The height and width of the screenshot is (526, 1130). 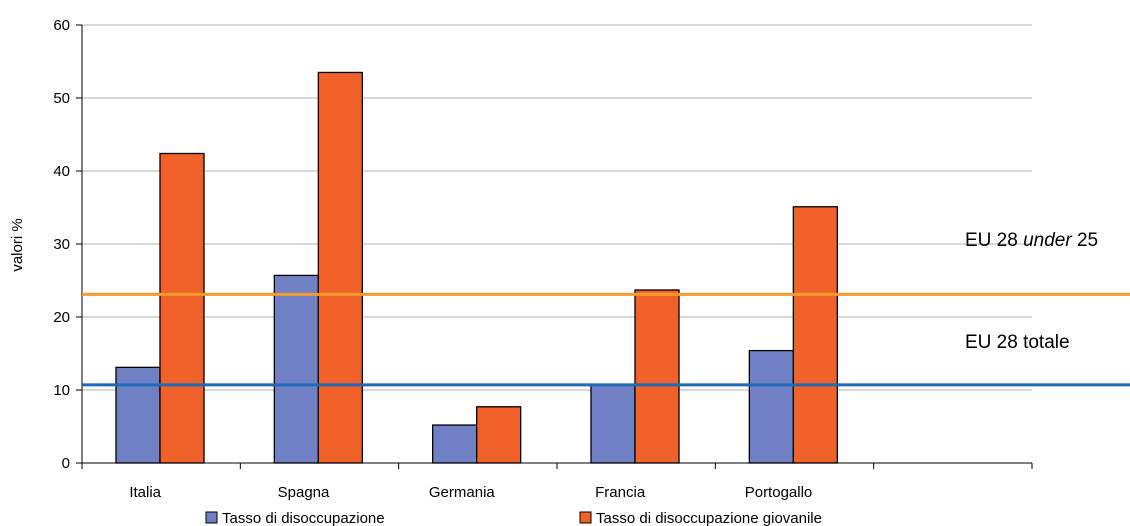 What do you see at coordinates (145, 492) in the screenshot?
I see `x-category-label: Italia` at bounding box center [145, 492].